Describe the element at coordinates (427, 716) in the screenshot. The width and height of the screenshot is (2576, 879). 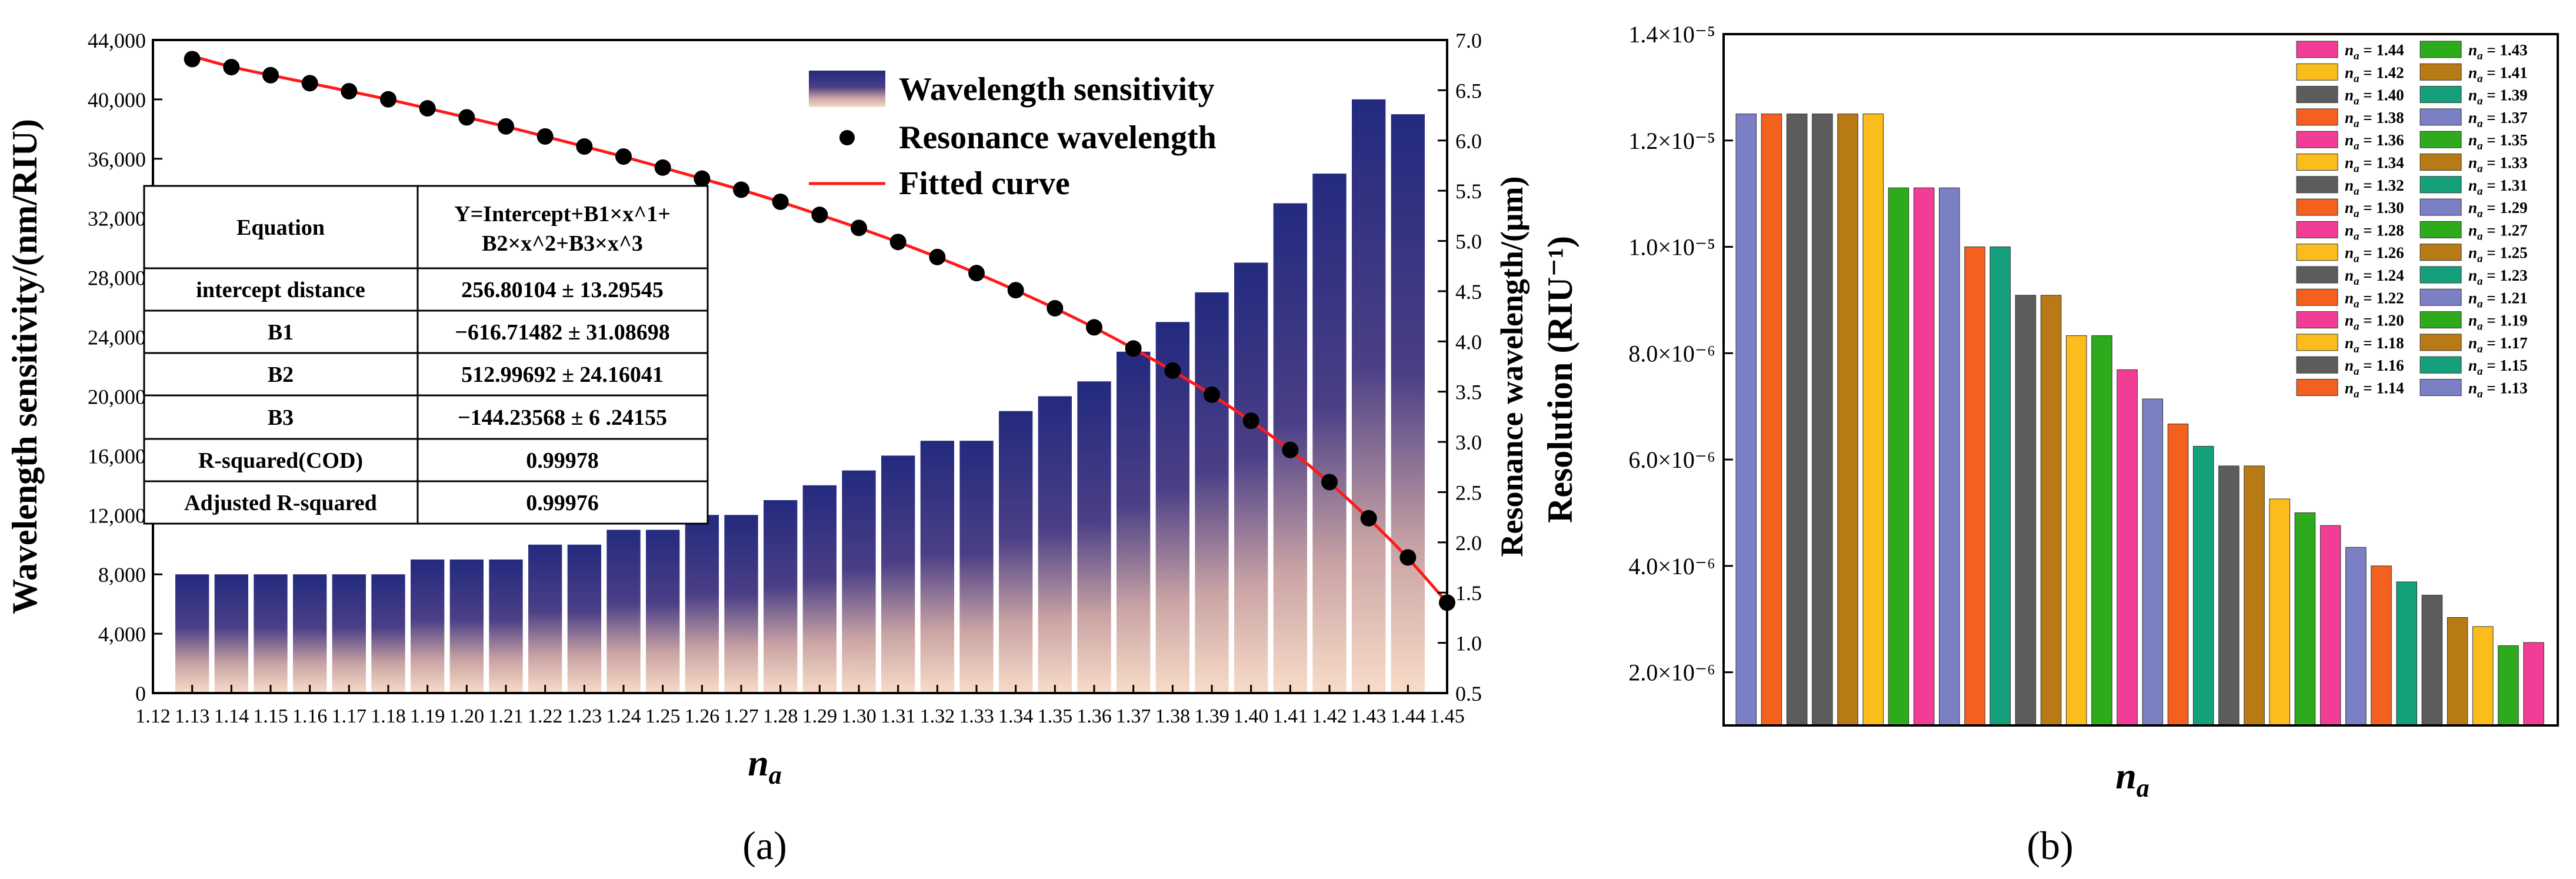
I see `a-x-tick-label: 1.19` at that location.